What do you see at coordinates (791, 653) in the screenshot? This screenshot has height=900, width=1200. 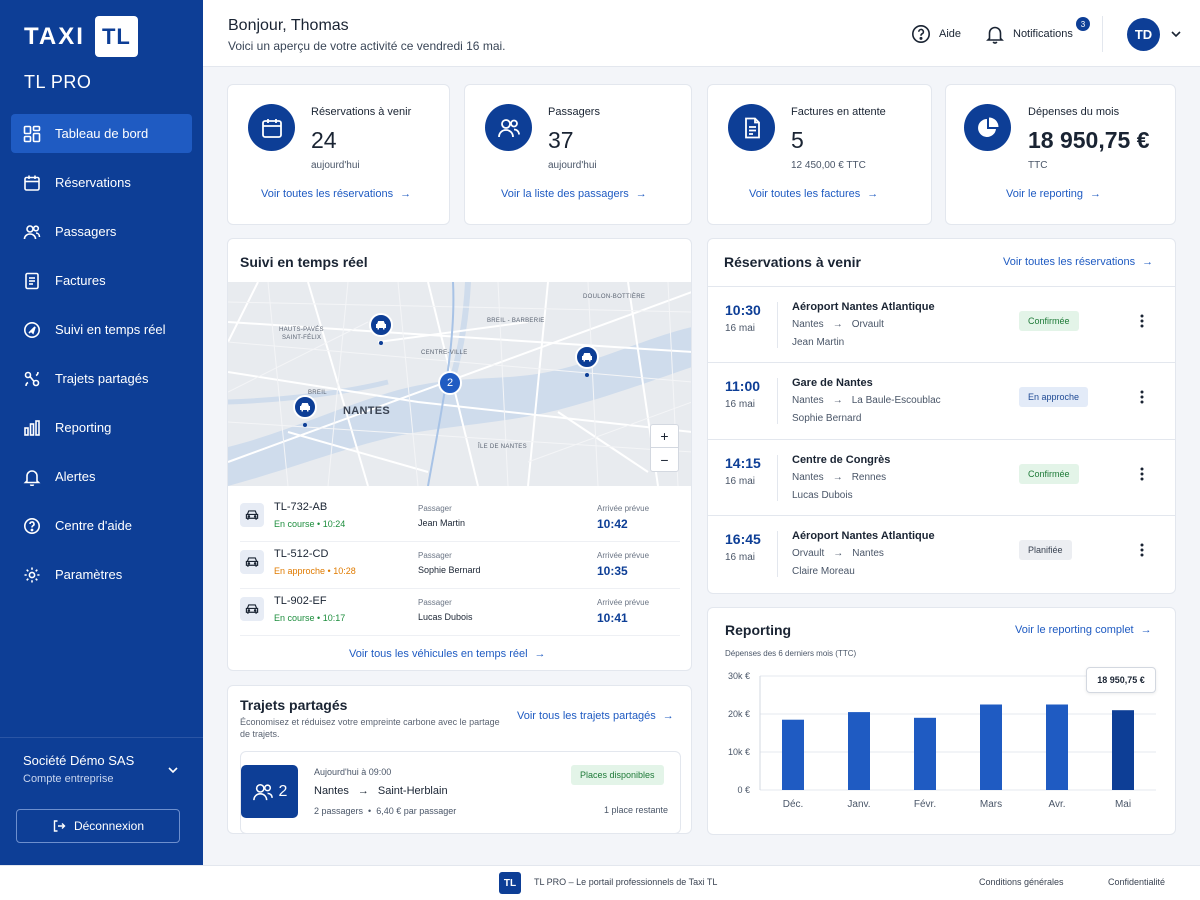 I see `chart-subtitle: Dépenses des 6 derniers mois (TTC)` at bounding box center [791, 653].